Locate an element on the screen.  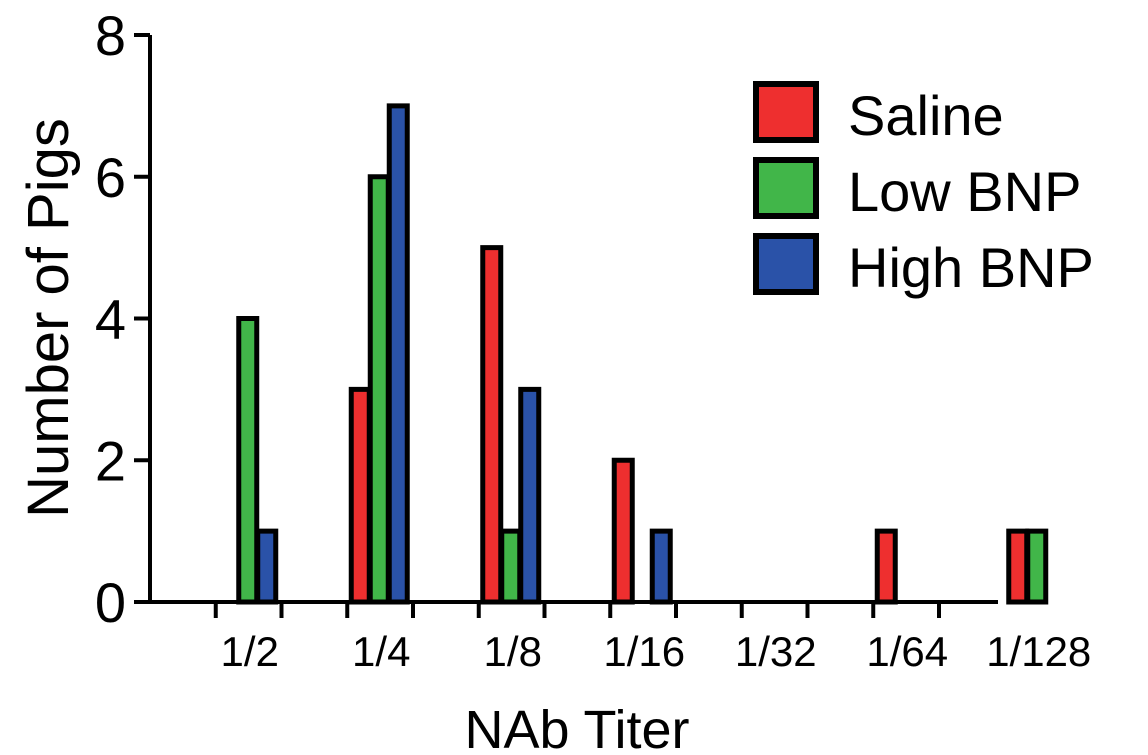
x-axis-title: NAb Titer is located at coordinates (576, 727).